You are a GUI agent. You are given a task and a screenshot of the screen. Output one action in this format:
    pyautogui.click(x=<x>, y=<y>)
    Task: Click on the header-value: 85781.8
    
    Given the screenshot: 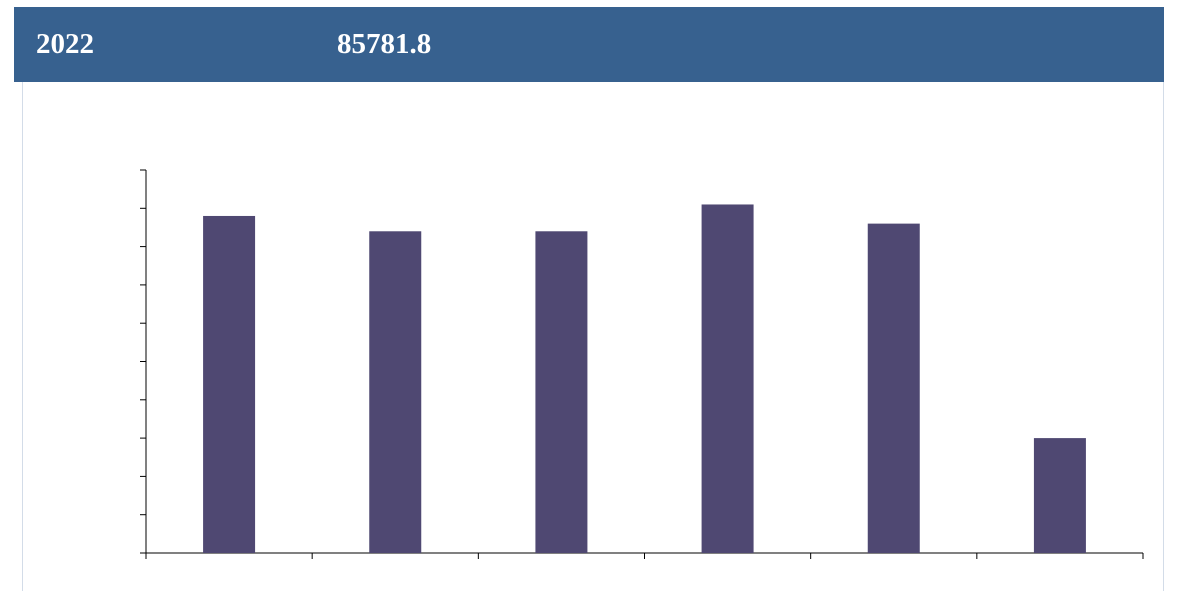 What is the action you would take?
    pyautogui.click(x=384, y=44)
    